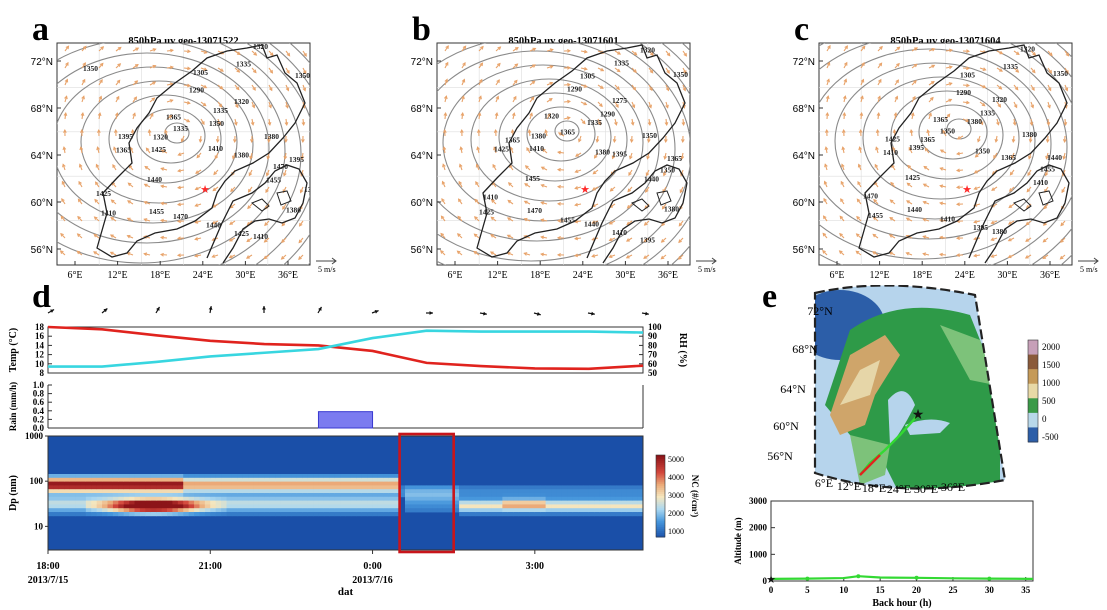 The height and width of the screenshot is (610, 1107). What do you see at coordinates (1049, 401) in the screenshot?
I see `colorbar-tick-label: 500` at bounding box center [1049, 401].